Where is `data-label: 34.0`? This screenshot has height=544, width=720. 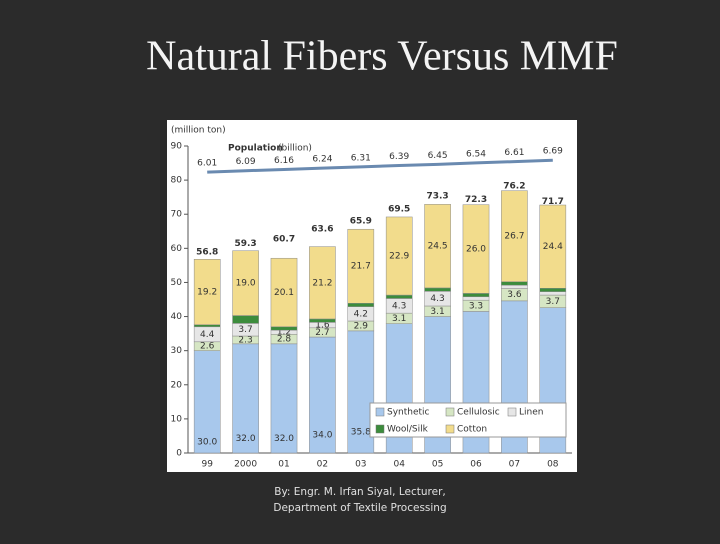 data-label: 34.0 is located at coordinates (322, 436).